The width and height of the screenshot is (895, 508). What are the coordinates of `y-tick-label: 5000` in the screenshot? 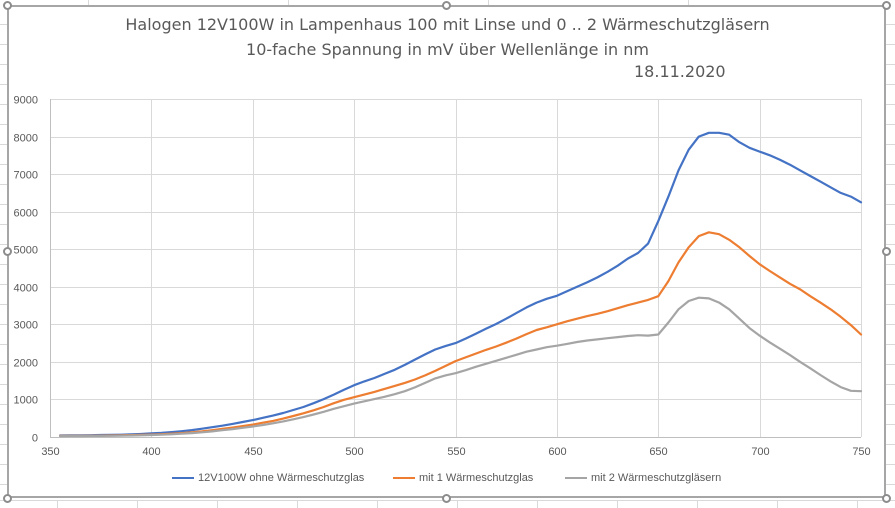 It's located at (26, 251).